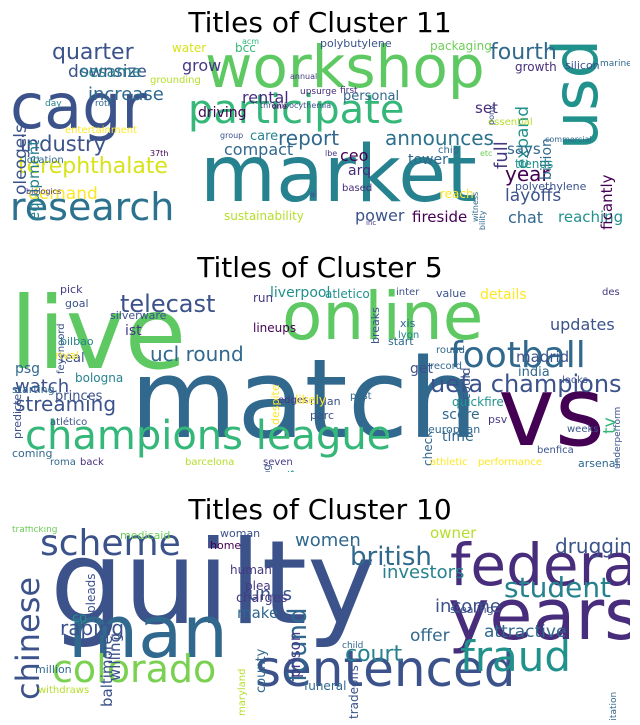 Image resolution: width=640 pixels, height=725 pixels. What do you see at coordinates (615, 64) in the screenshot?
I see `cloud-word: marine` at bounding box center [615, 64].